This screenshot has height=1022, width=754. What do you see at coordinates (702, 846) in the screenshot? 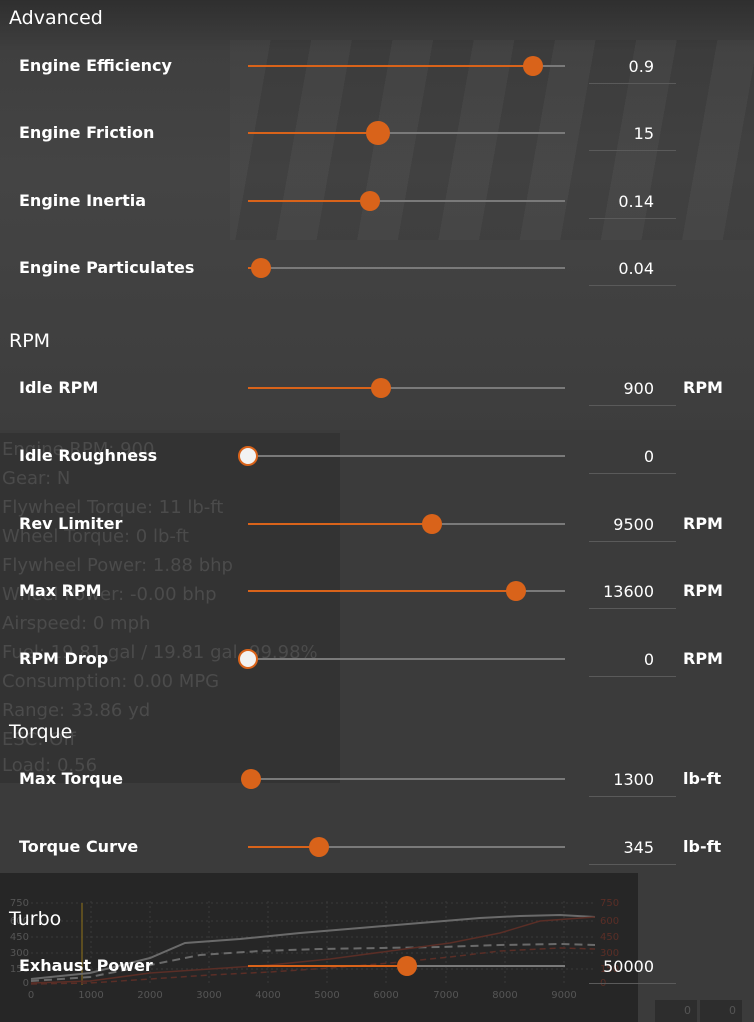
I see `torque-curve-unit: lb-ft` at bounding box center [702, 846].